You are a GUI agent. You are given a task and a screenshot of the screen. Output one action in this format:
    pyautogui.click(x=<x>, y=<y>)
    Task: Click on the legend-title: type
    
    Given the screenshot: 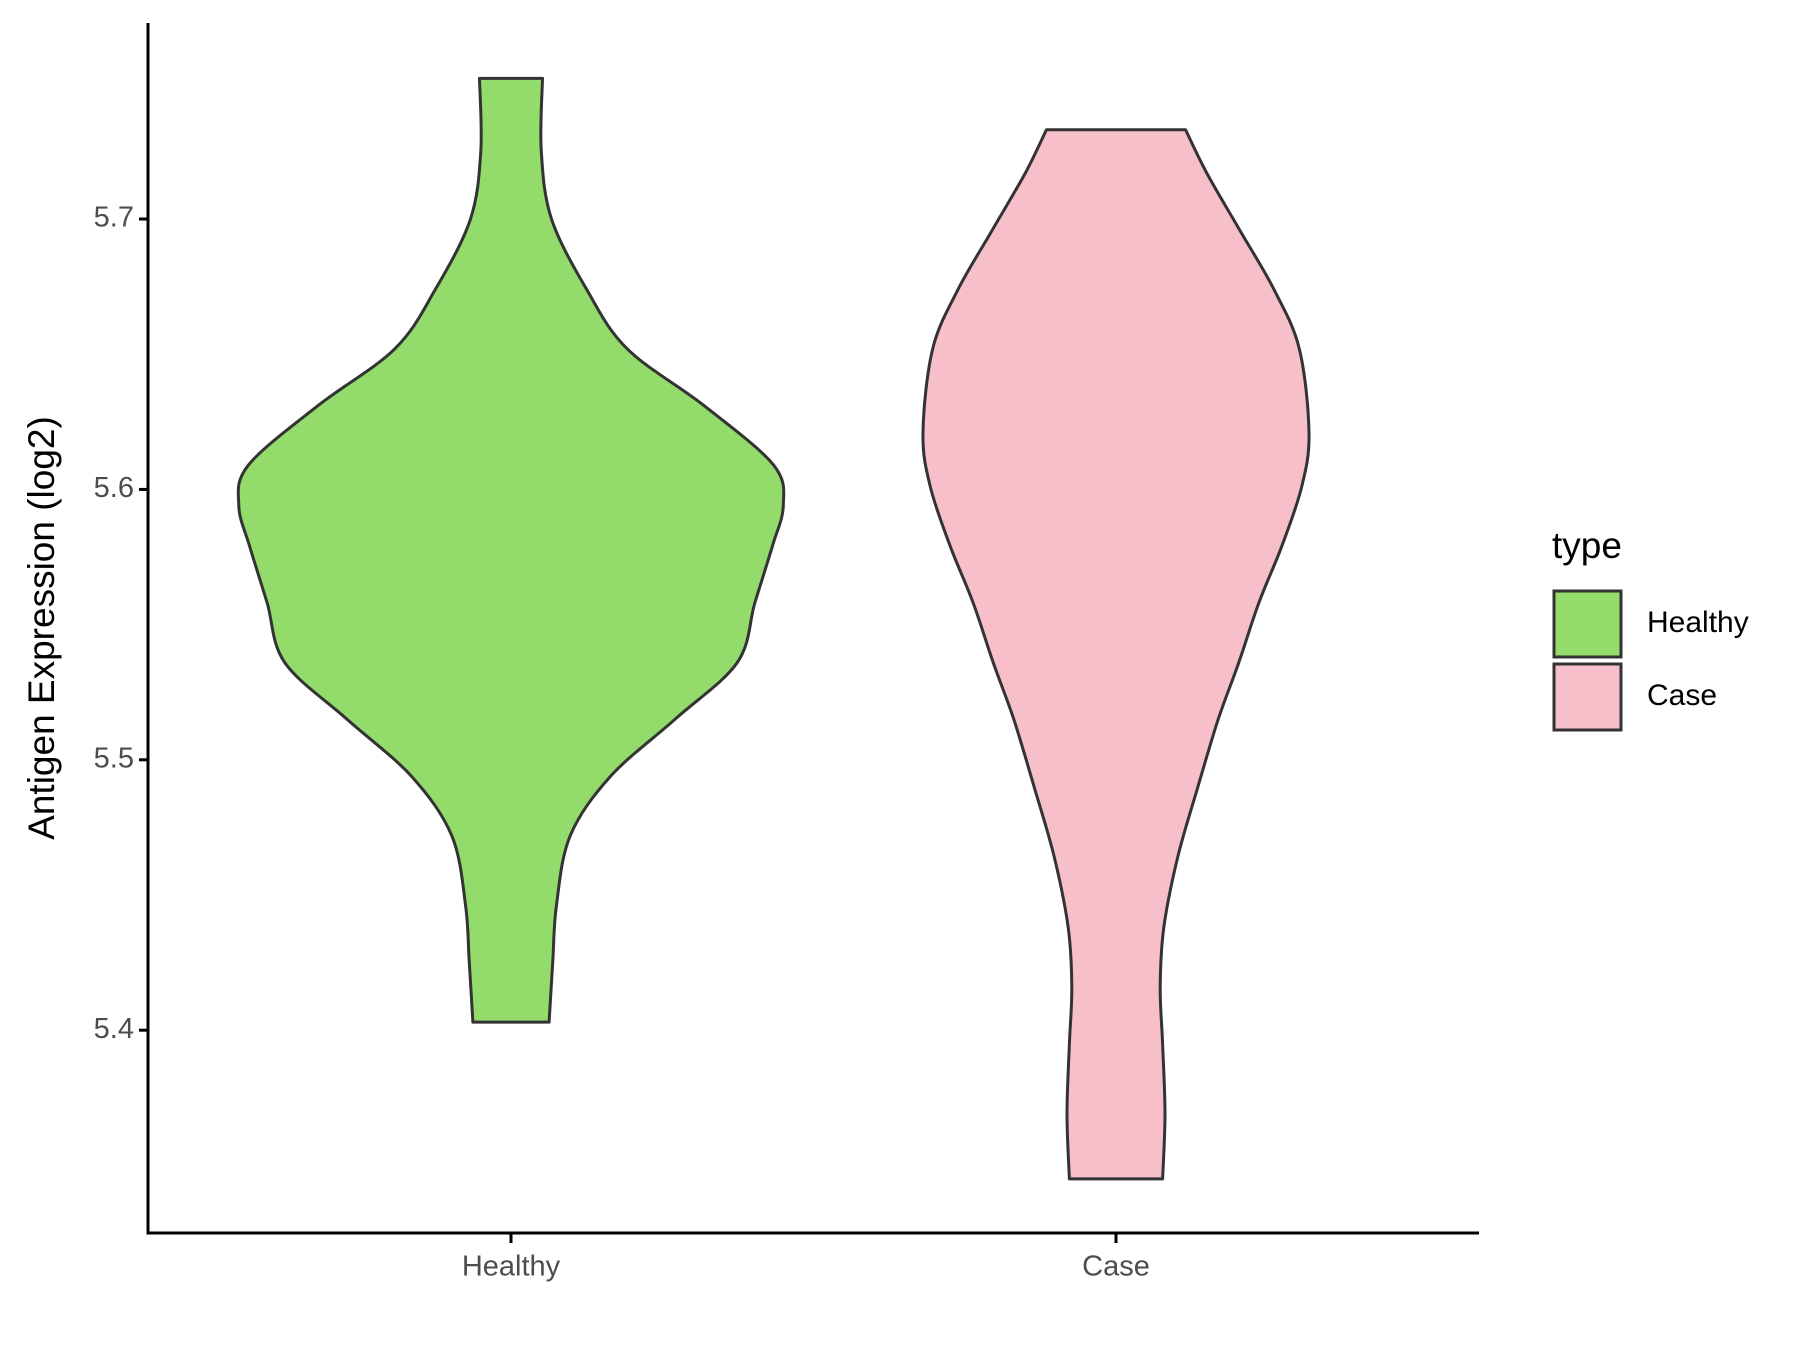 What is the action you would take?
    pyautogui.click(x=1587, y=545)
    